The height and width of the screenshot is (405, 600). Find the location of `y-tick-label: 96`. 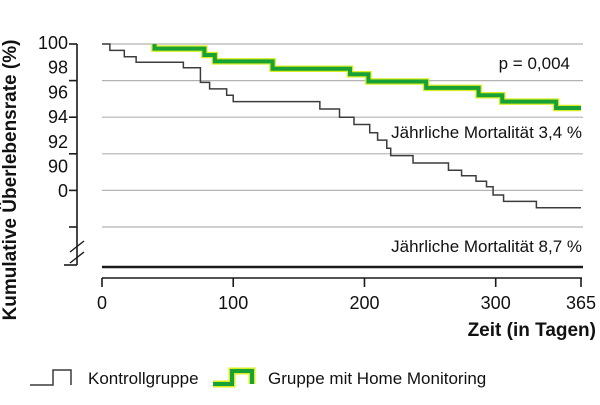

y-tick-label: 96 is located at coordinates (58, 92).